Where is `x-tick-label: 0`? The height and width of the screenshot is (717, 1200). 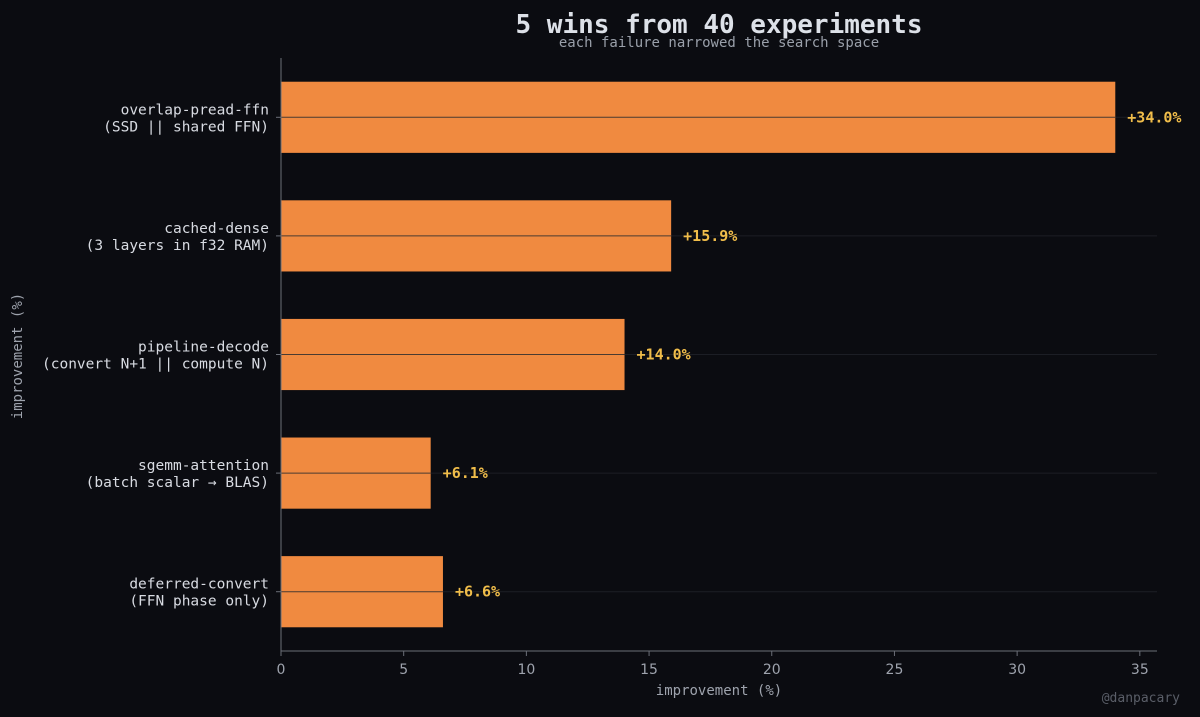
x-tick-label: 0 is located at coordinates (281, 670).